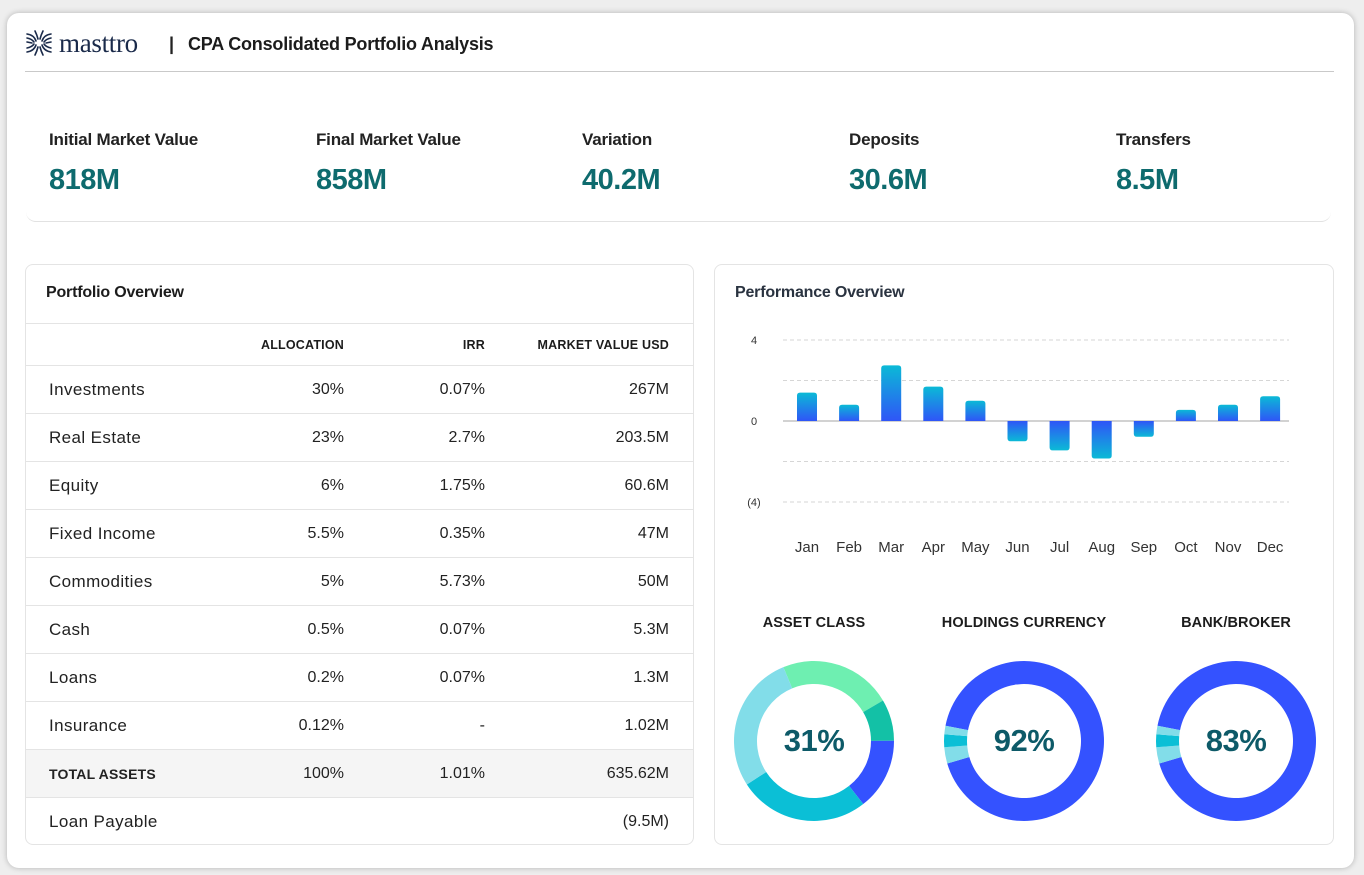 This screenshot has width=1364, height=875. I want to click on table-row: Insurance 0.12% - 1.02M, so click(359, 725).